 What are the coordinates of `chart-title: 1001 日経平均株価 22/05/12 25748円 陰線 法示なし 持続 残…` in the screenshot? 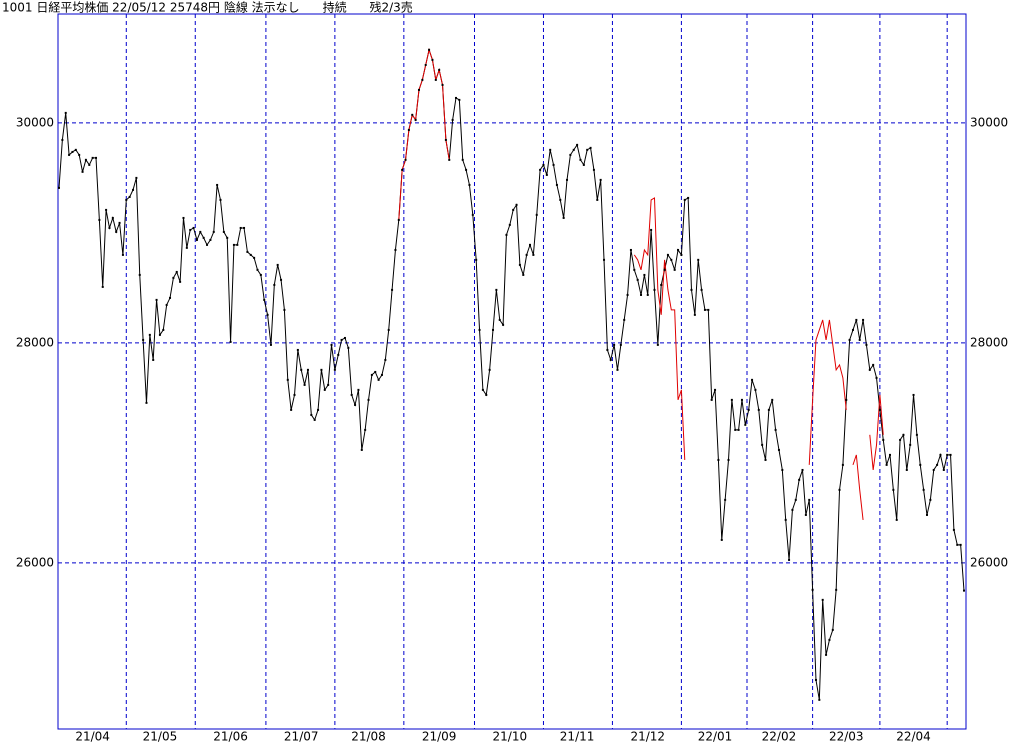 It's located at (207, 7).